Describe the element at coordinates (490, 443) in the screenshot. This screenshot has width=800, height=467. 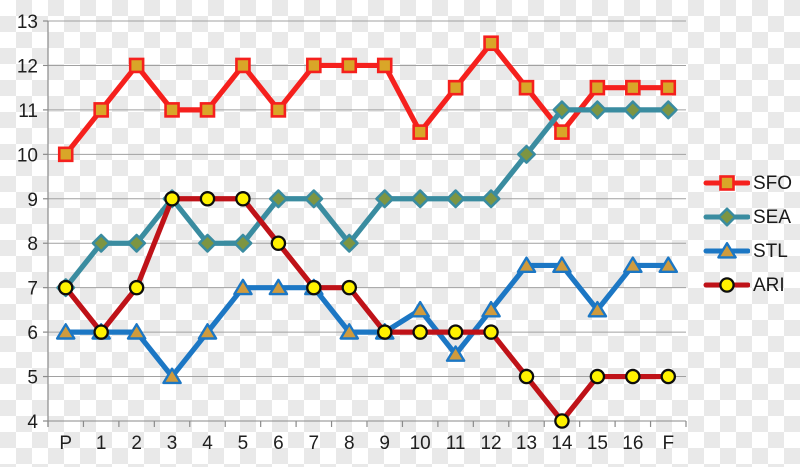
I see `x-tick-label: 12` at that location.